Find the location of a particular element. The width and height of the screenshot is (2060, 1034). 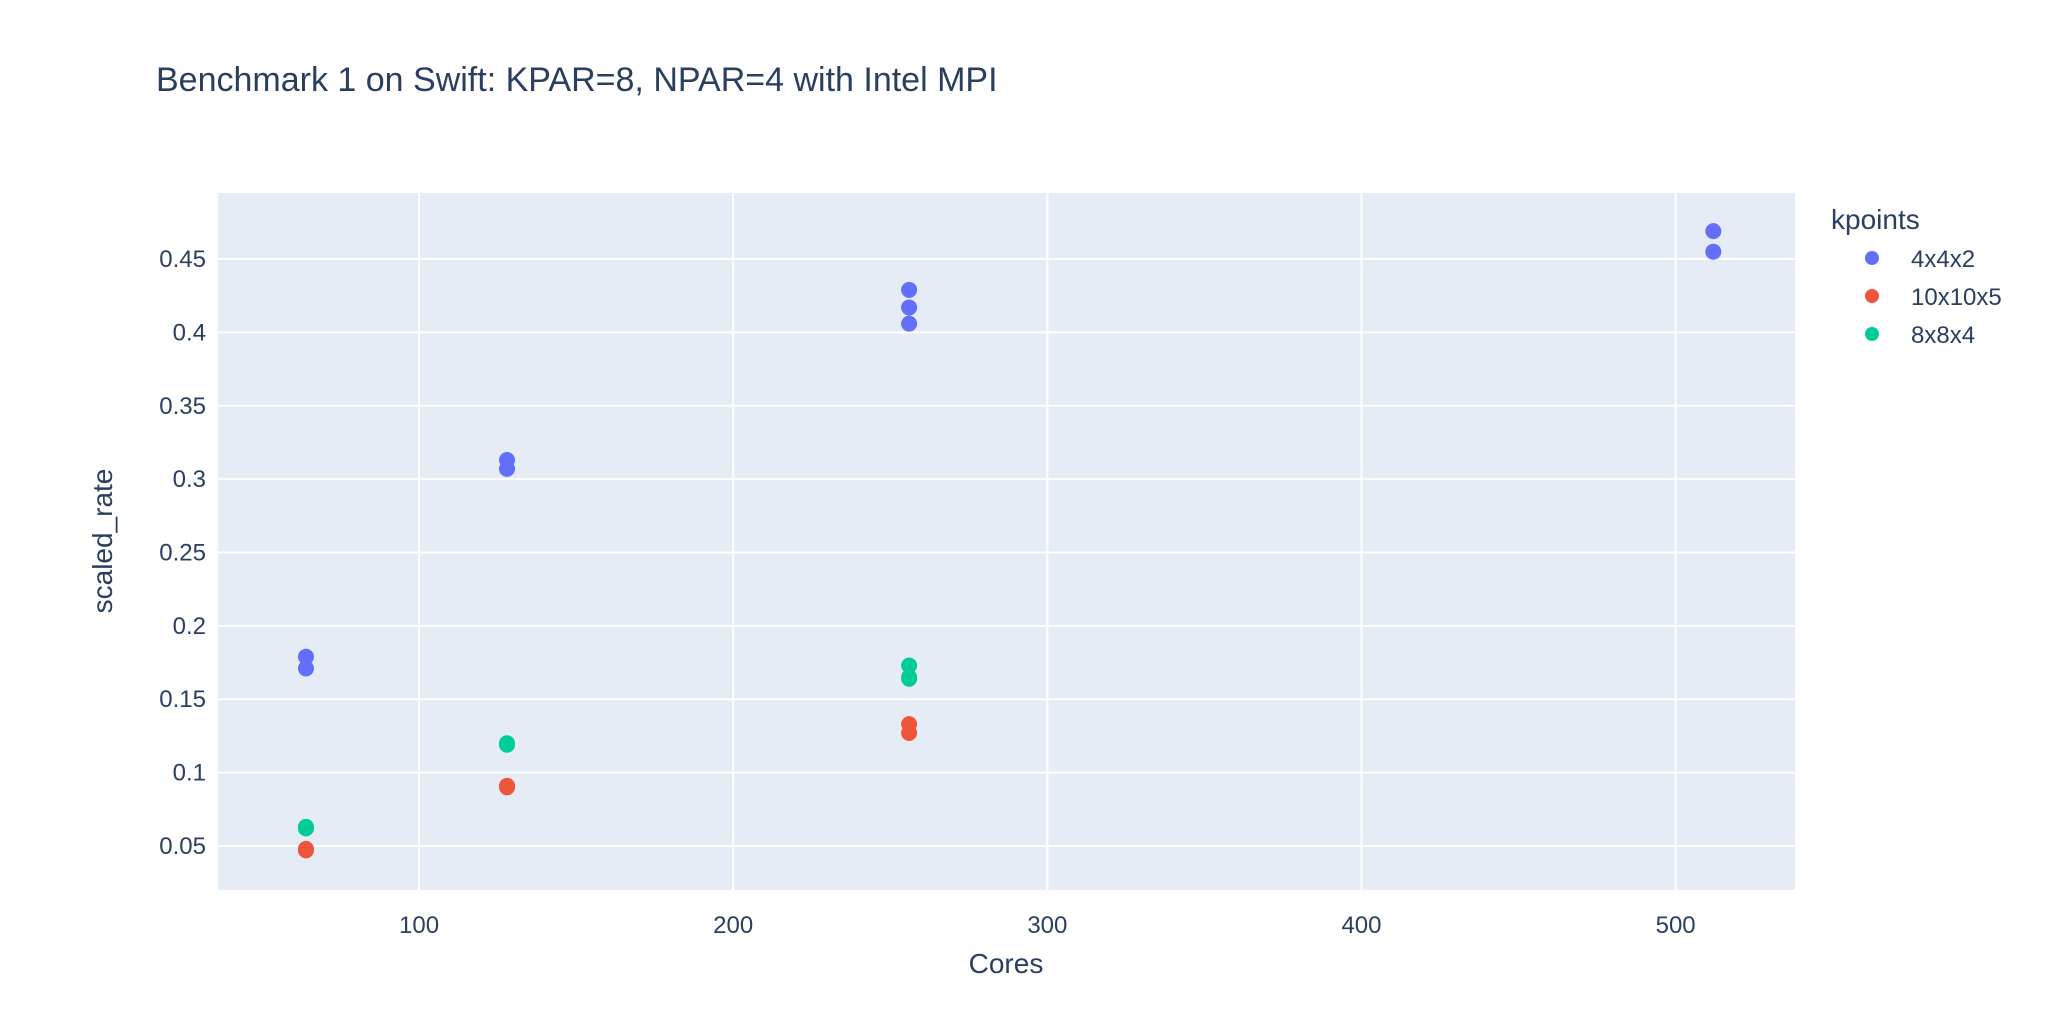

y-tick-label: 0.1 is located at coordinates (189, 773).